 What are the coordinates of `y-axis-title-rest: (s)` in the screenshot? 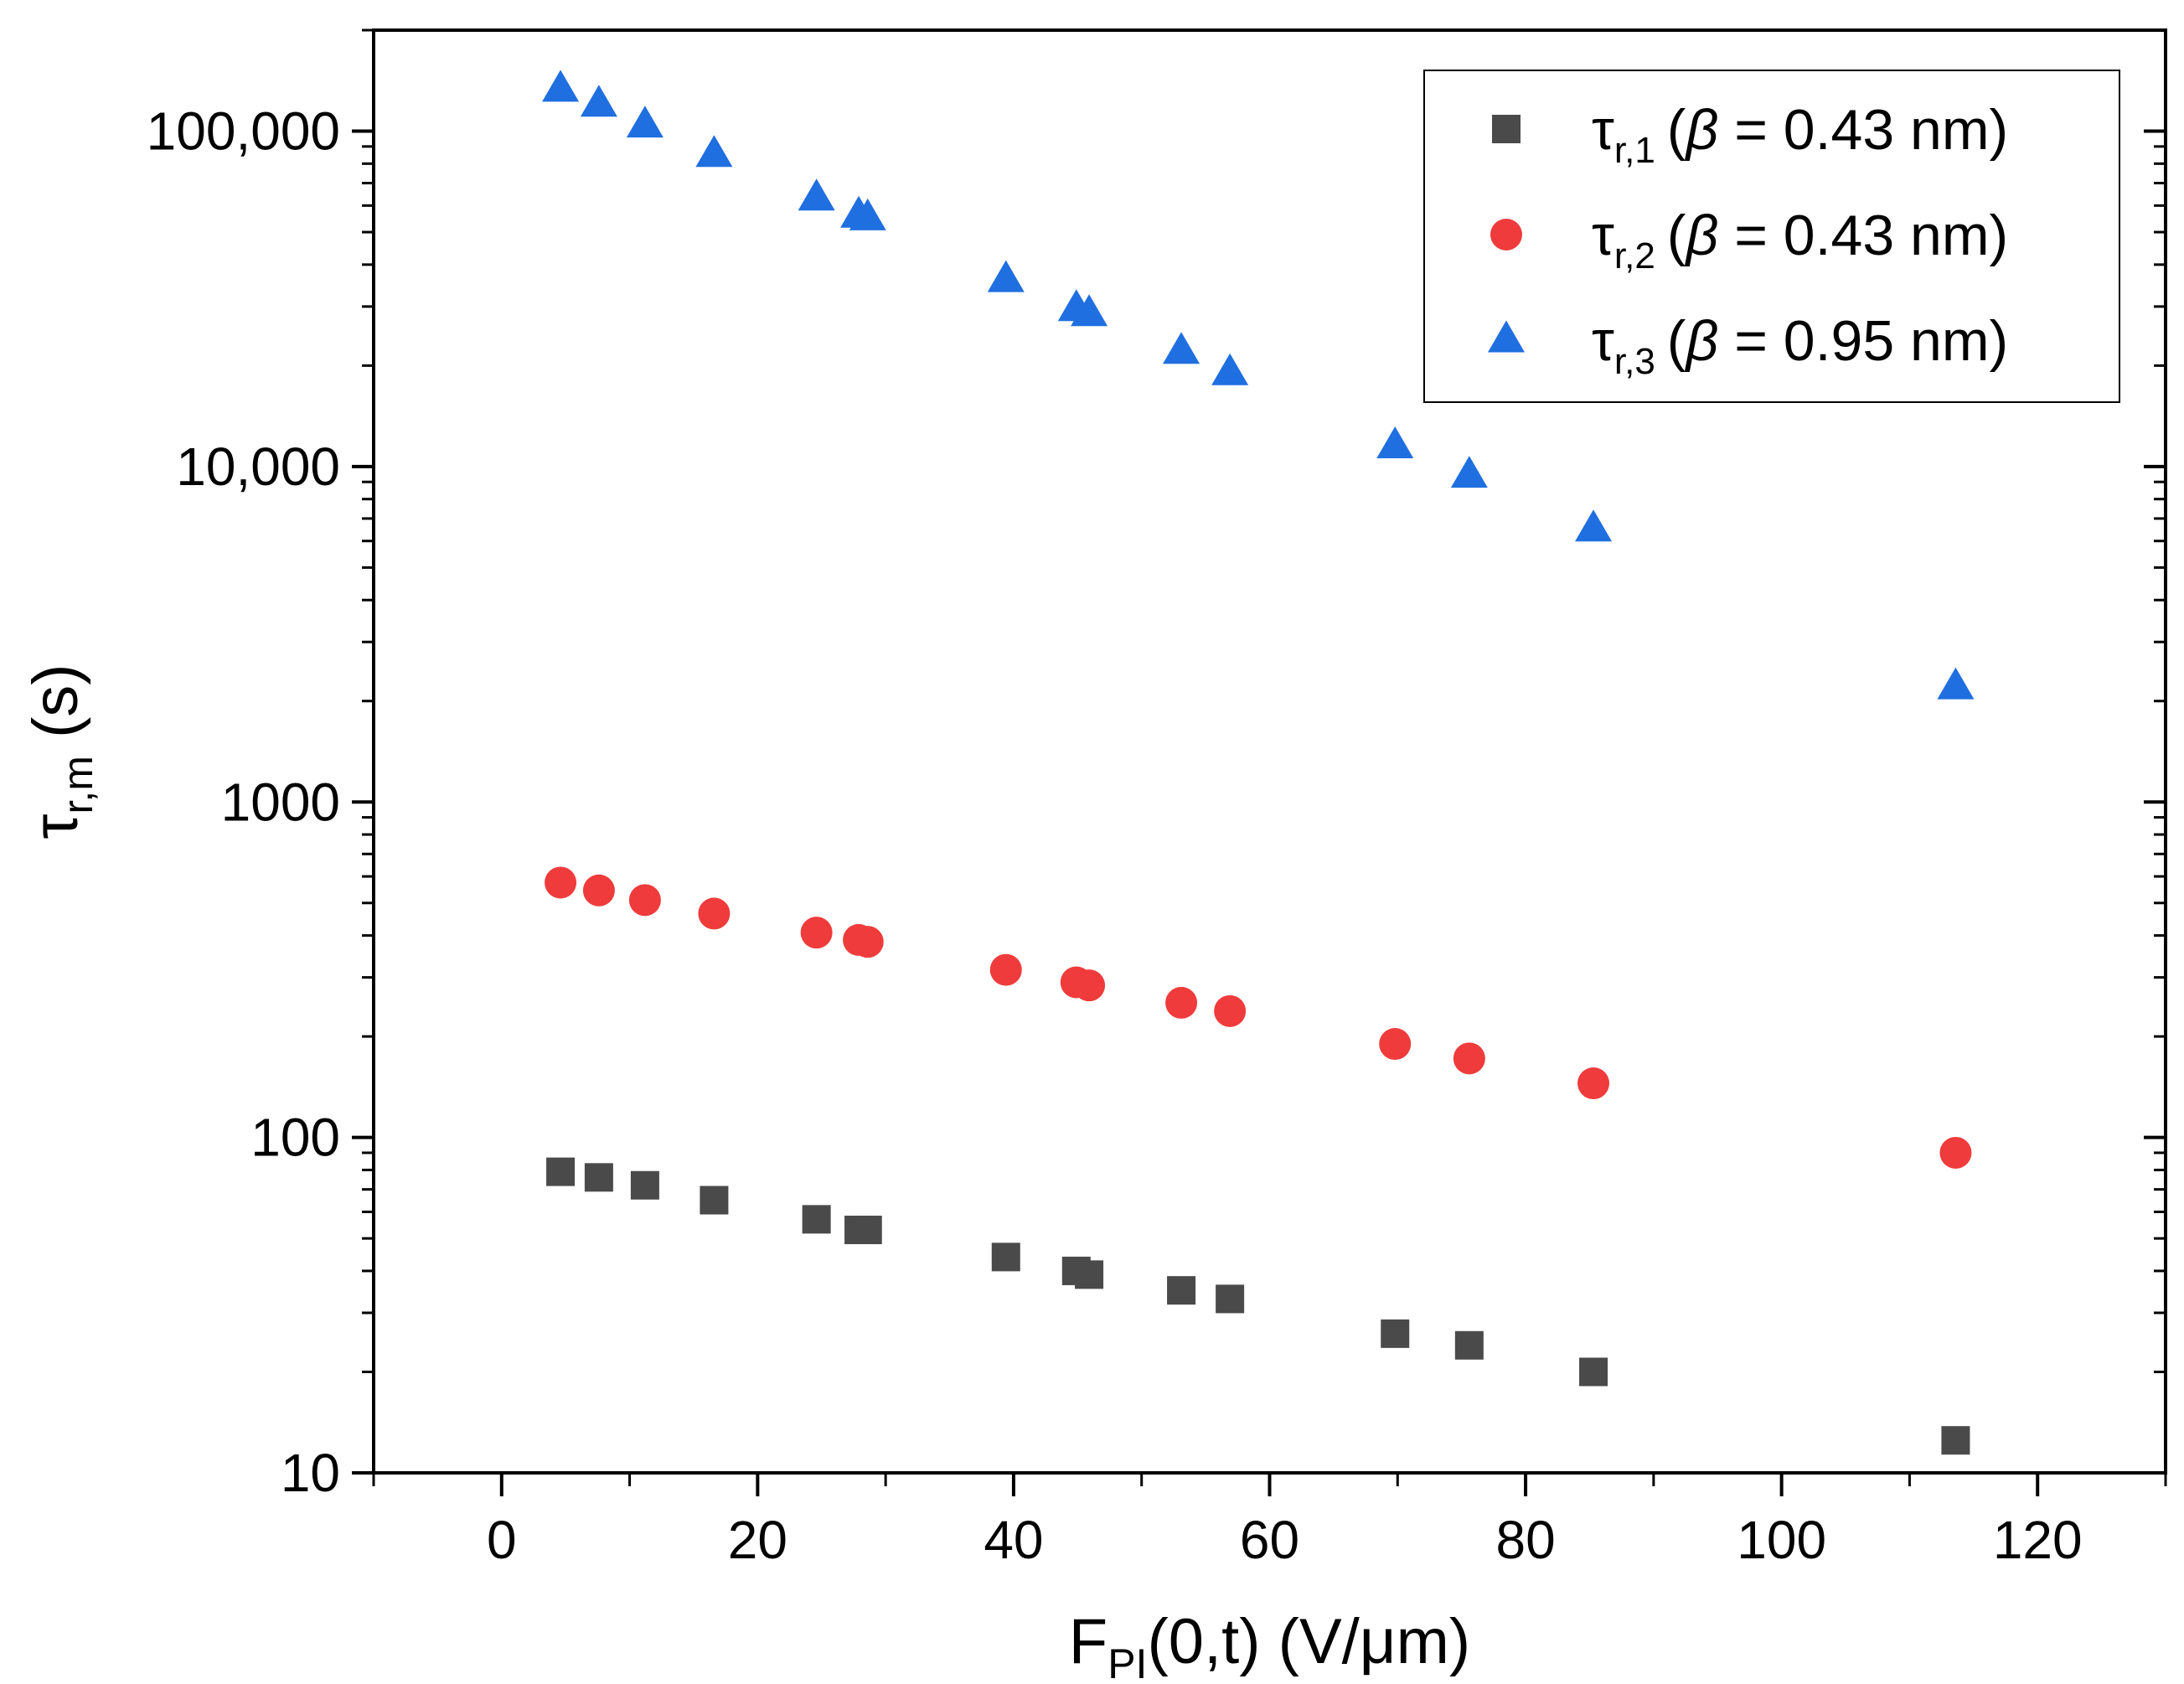 It's located at (55, 710).